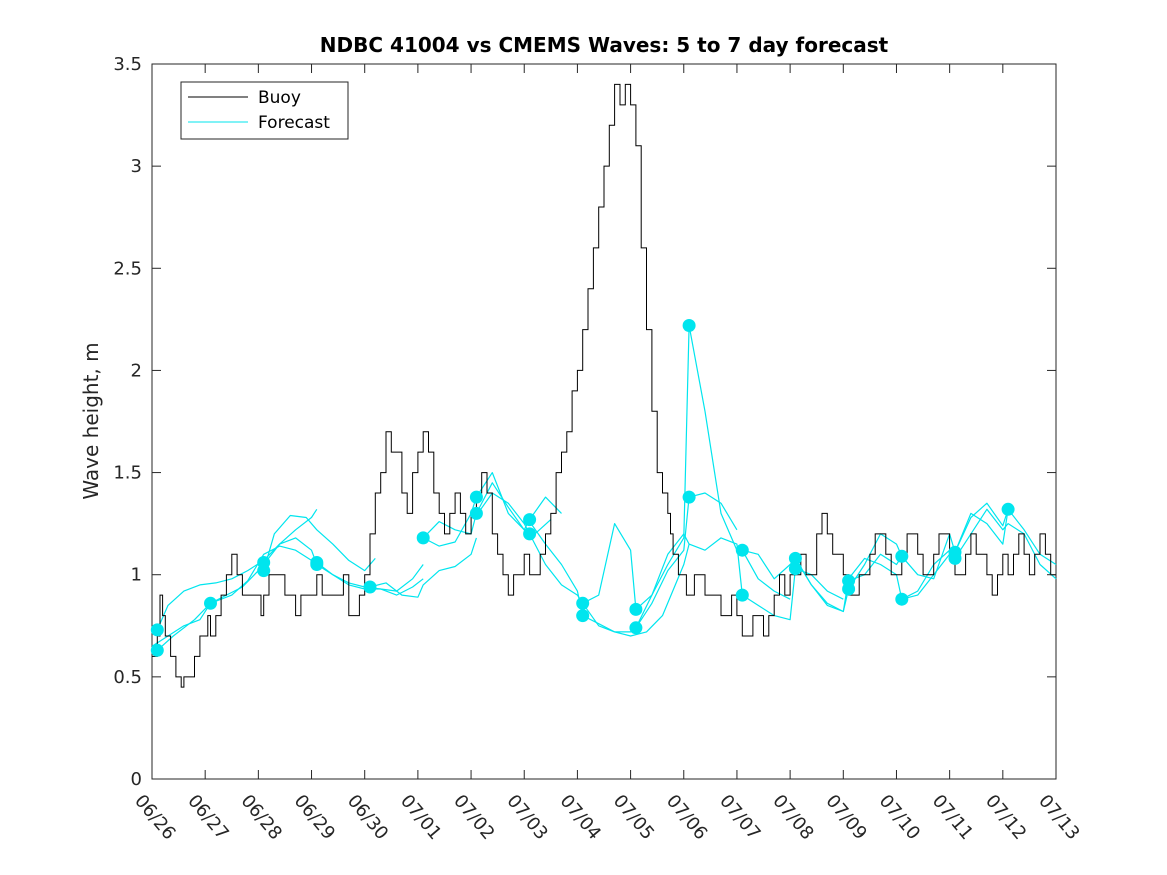  Describe the element at coordinates (279, 98) in the screenshot. I see `legend-label-buoy: Buoy` at that location.